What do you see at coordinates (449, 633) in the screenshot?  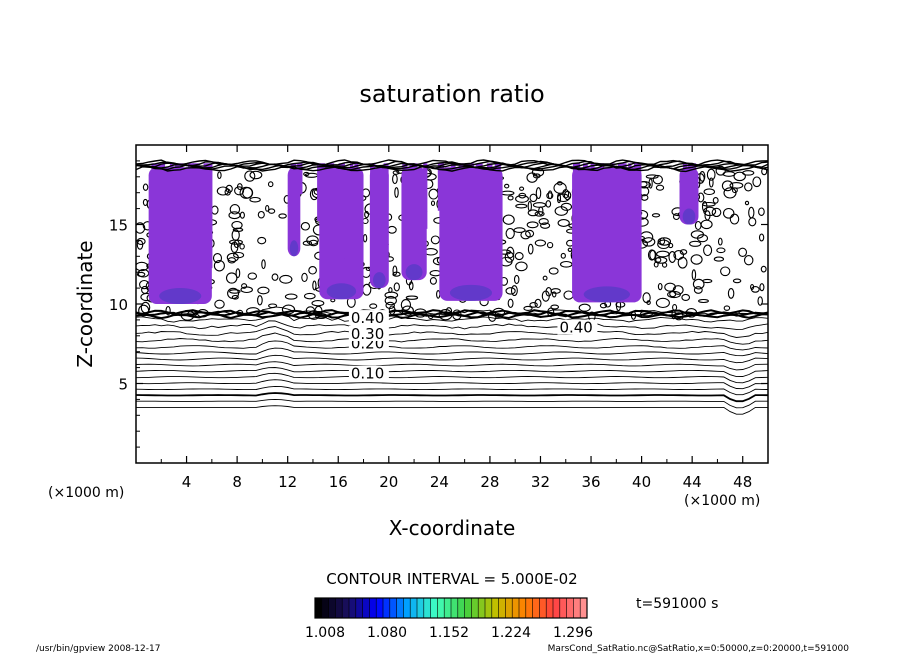 I see `colorbar-tick-label: 1.152` at bounding box center [449, 633].